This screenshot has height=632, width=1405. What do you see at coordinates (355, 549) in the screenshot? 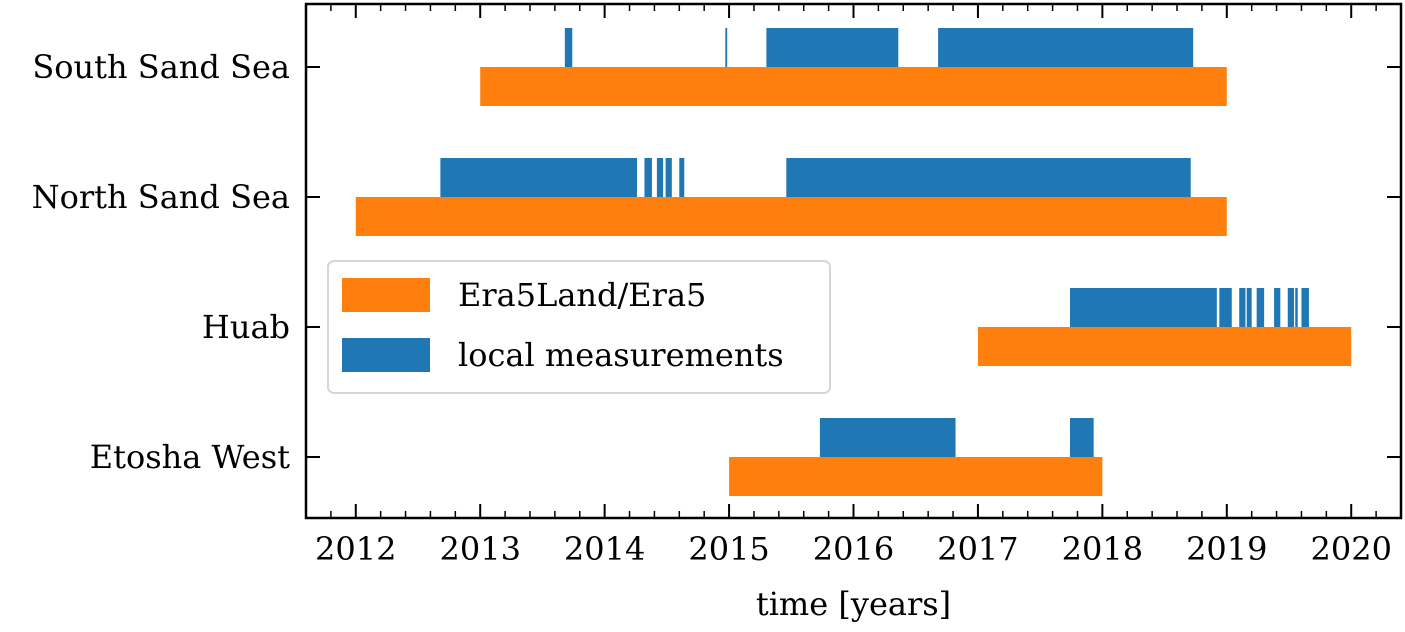
I see `x-tick-label: 2012` at bounding box center [355, 549].